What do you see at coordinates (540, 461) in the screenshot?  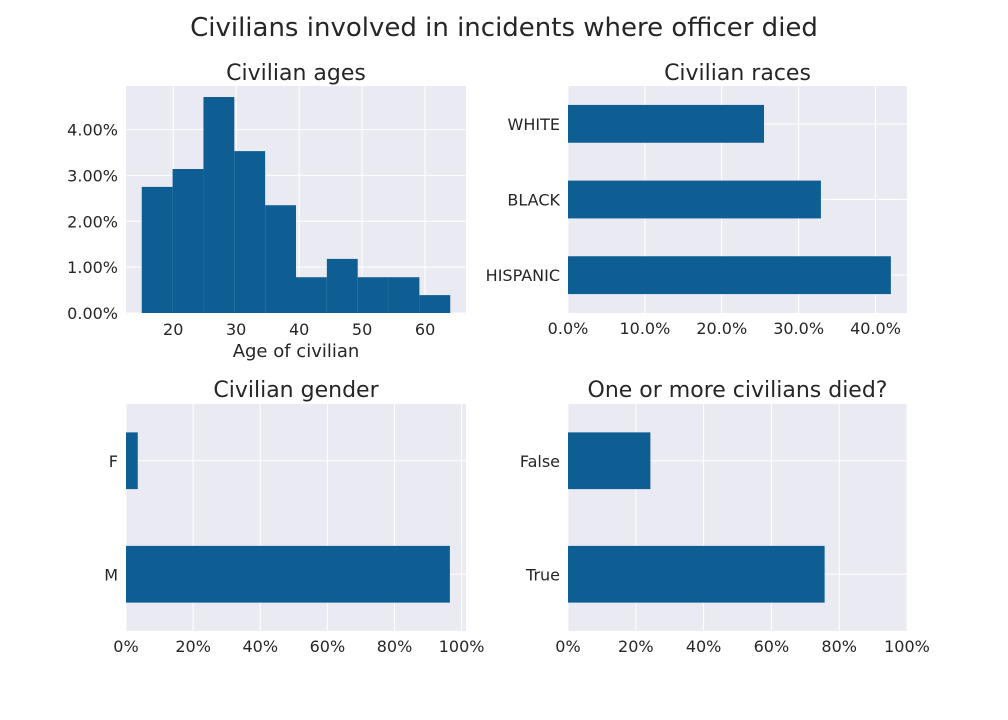 I see `category-label: False` at bounding box center [540, 461].